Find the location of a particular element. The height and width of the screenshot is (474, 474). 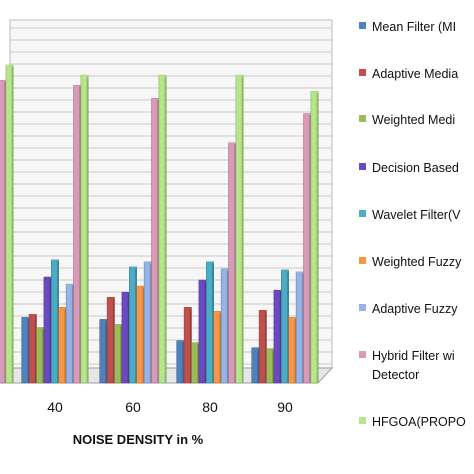

legend-label: Weighted Medi is located at coordinates (413, 120).